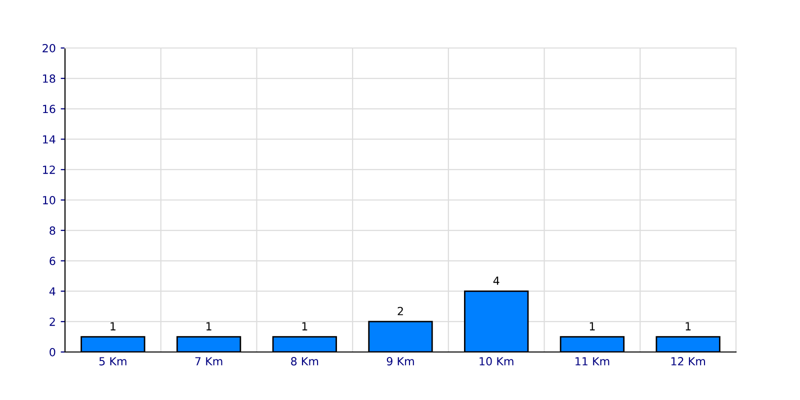  I want to click on x-tick-label: 12 Km, so click(688, 361).